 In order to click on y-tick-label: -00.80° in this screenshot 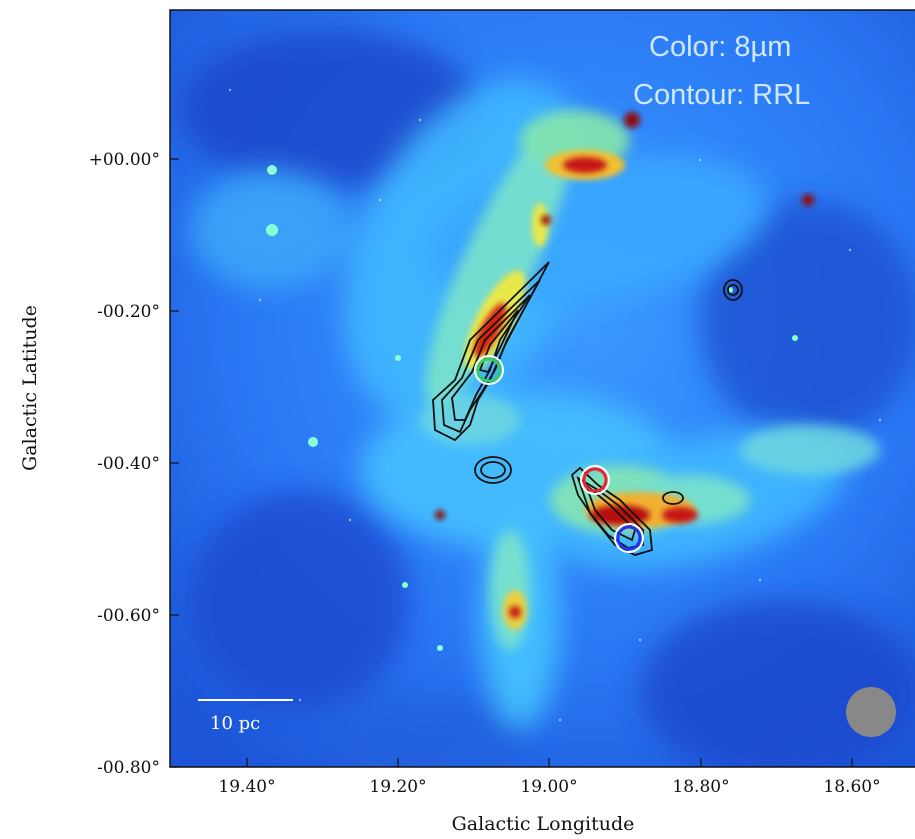, I will do `click(128, 768)`.